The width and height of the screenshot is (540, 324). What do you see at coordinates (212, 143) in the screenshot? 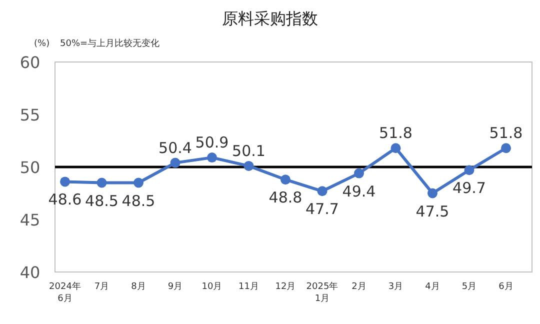
I see `data-label: 50.9` at bounding box center [212, 143].